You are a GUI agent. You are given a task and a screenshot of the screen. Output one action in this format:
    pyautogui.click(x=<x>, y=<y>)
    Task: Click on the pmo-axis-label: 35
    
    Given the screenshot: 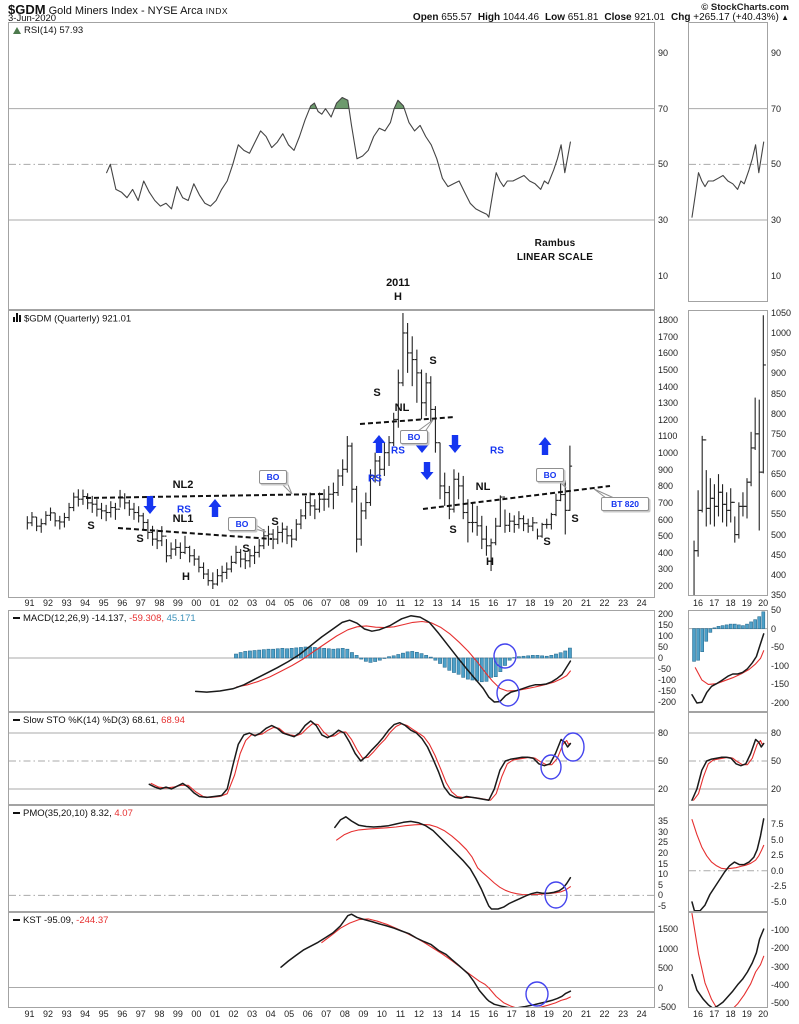 What is the action you would take?
    pyautogui.click(x=663, y=821)
    